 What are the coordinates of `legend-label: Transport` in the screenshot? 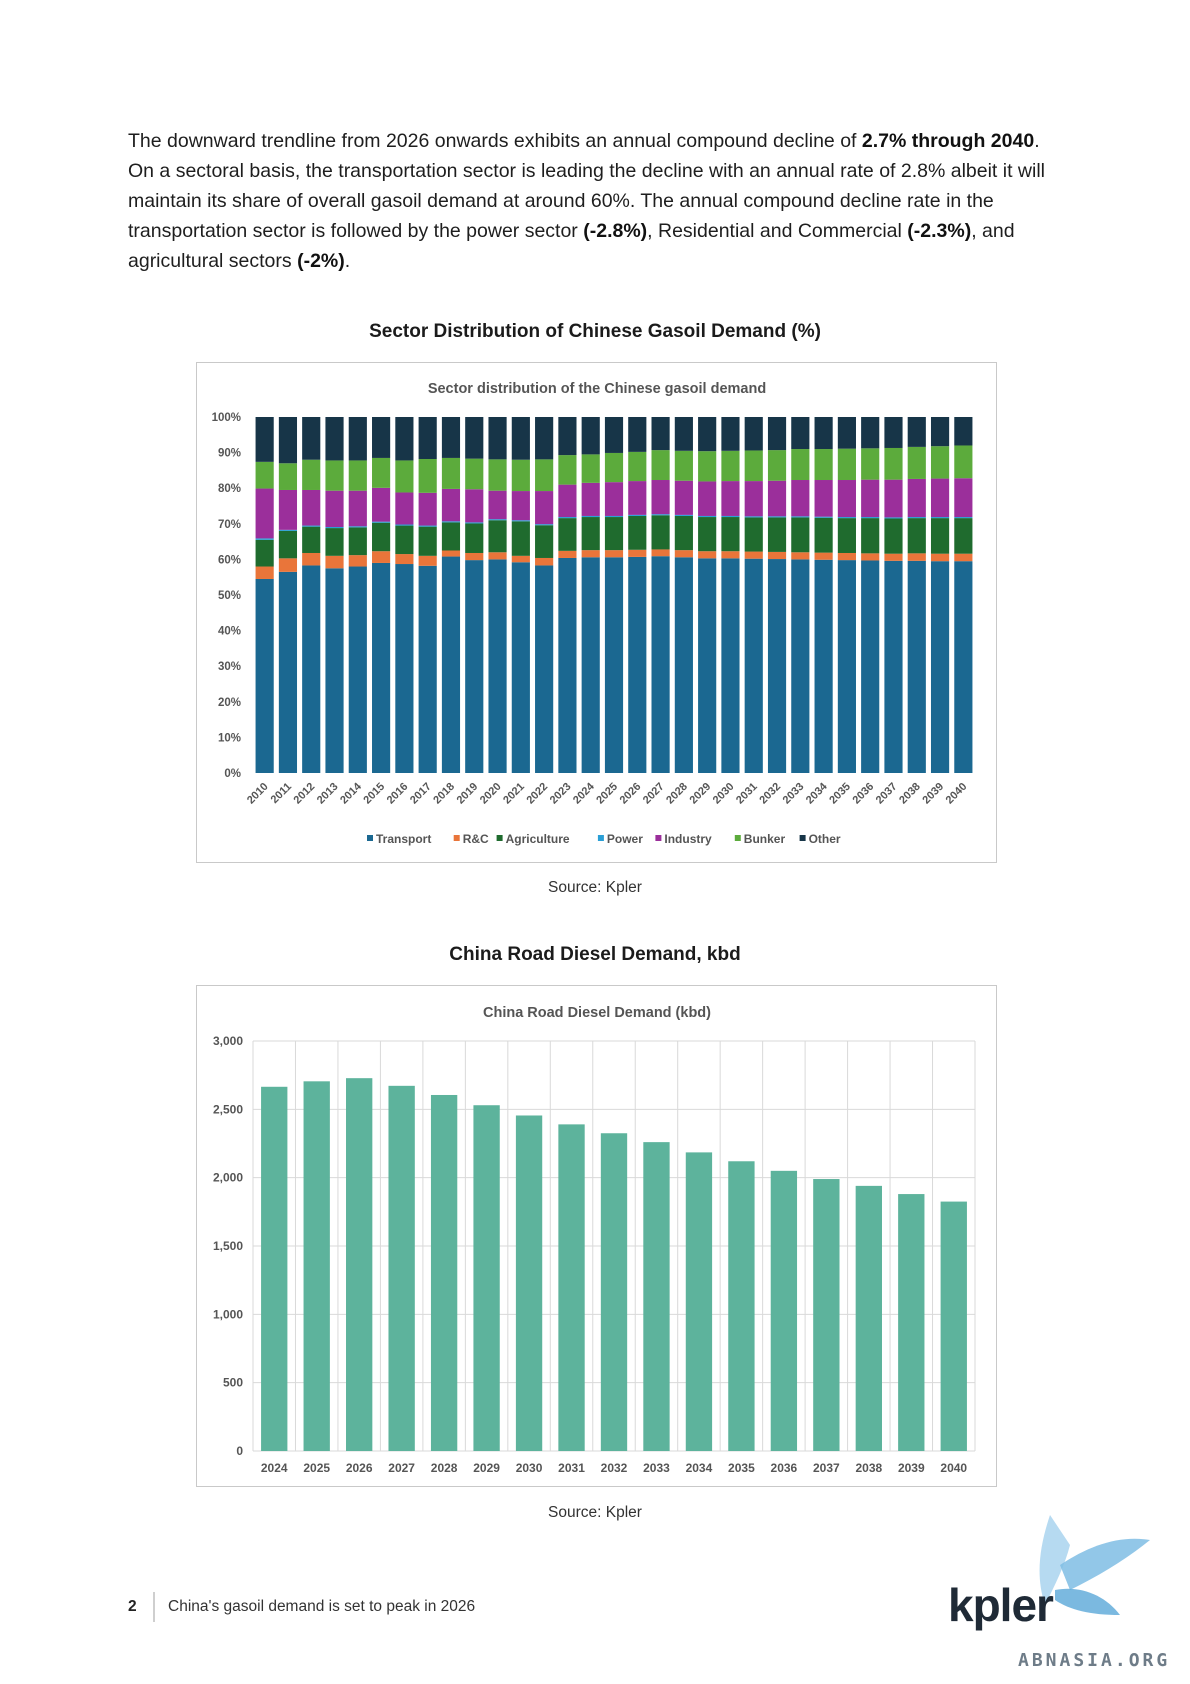 It's located at (403, 839).